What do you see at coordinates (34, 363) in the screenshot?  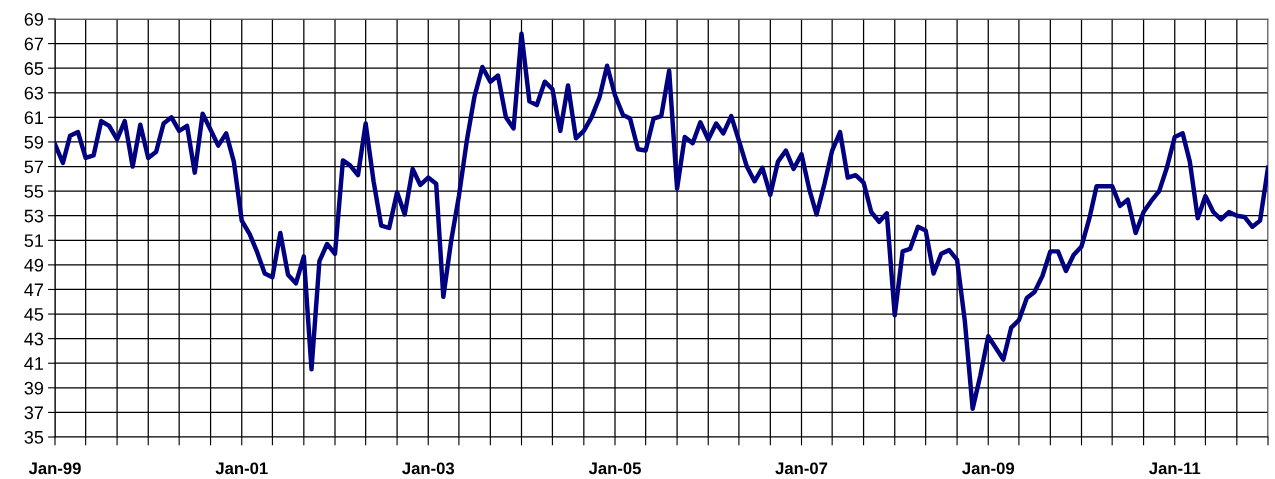 I see `y-tick-label: 41` at bounding box center [34, 363].